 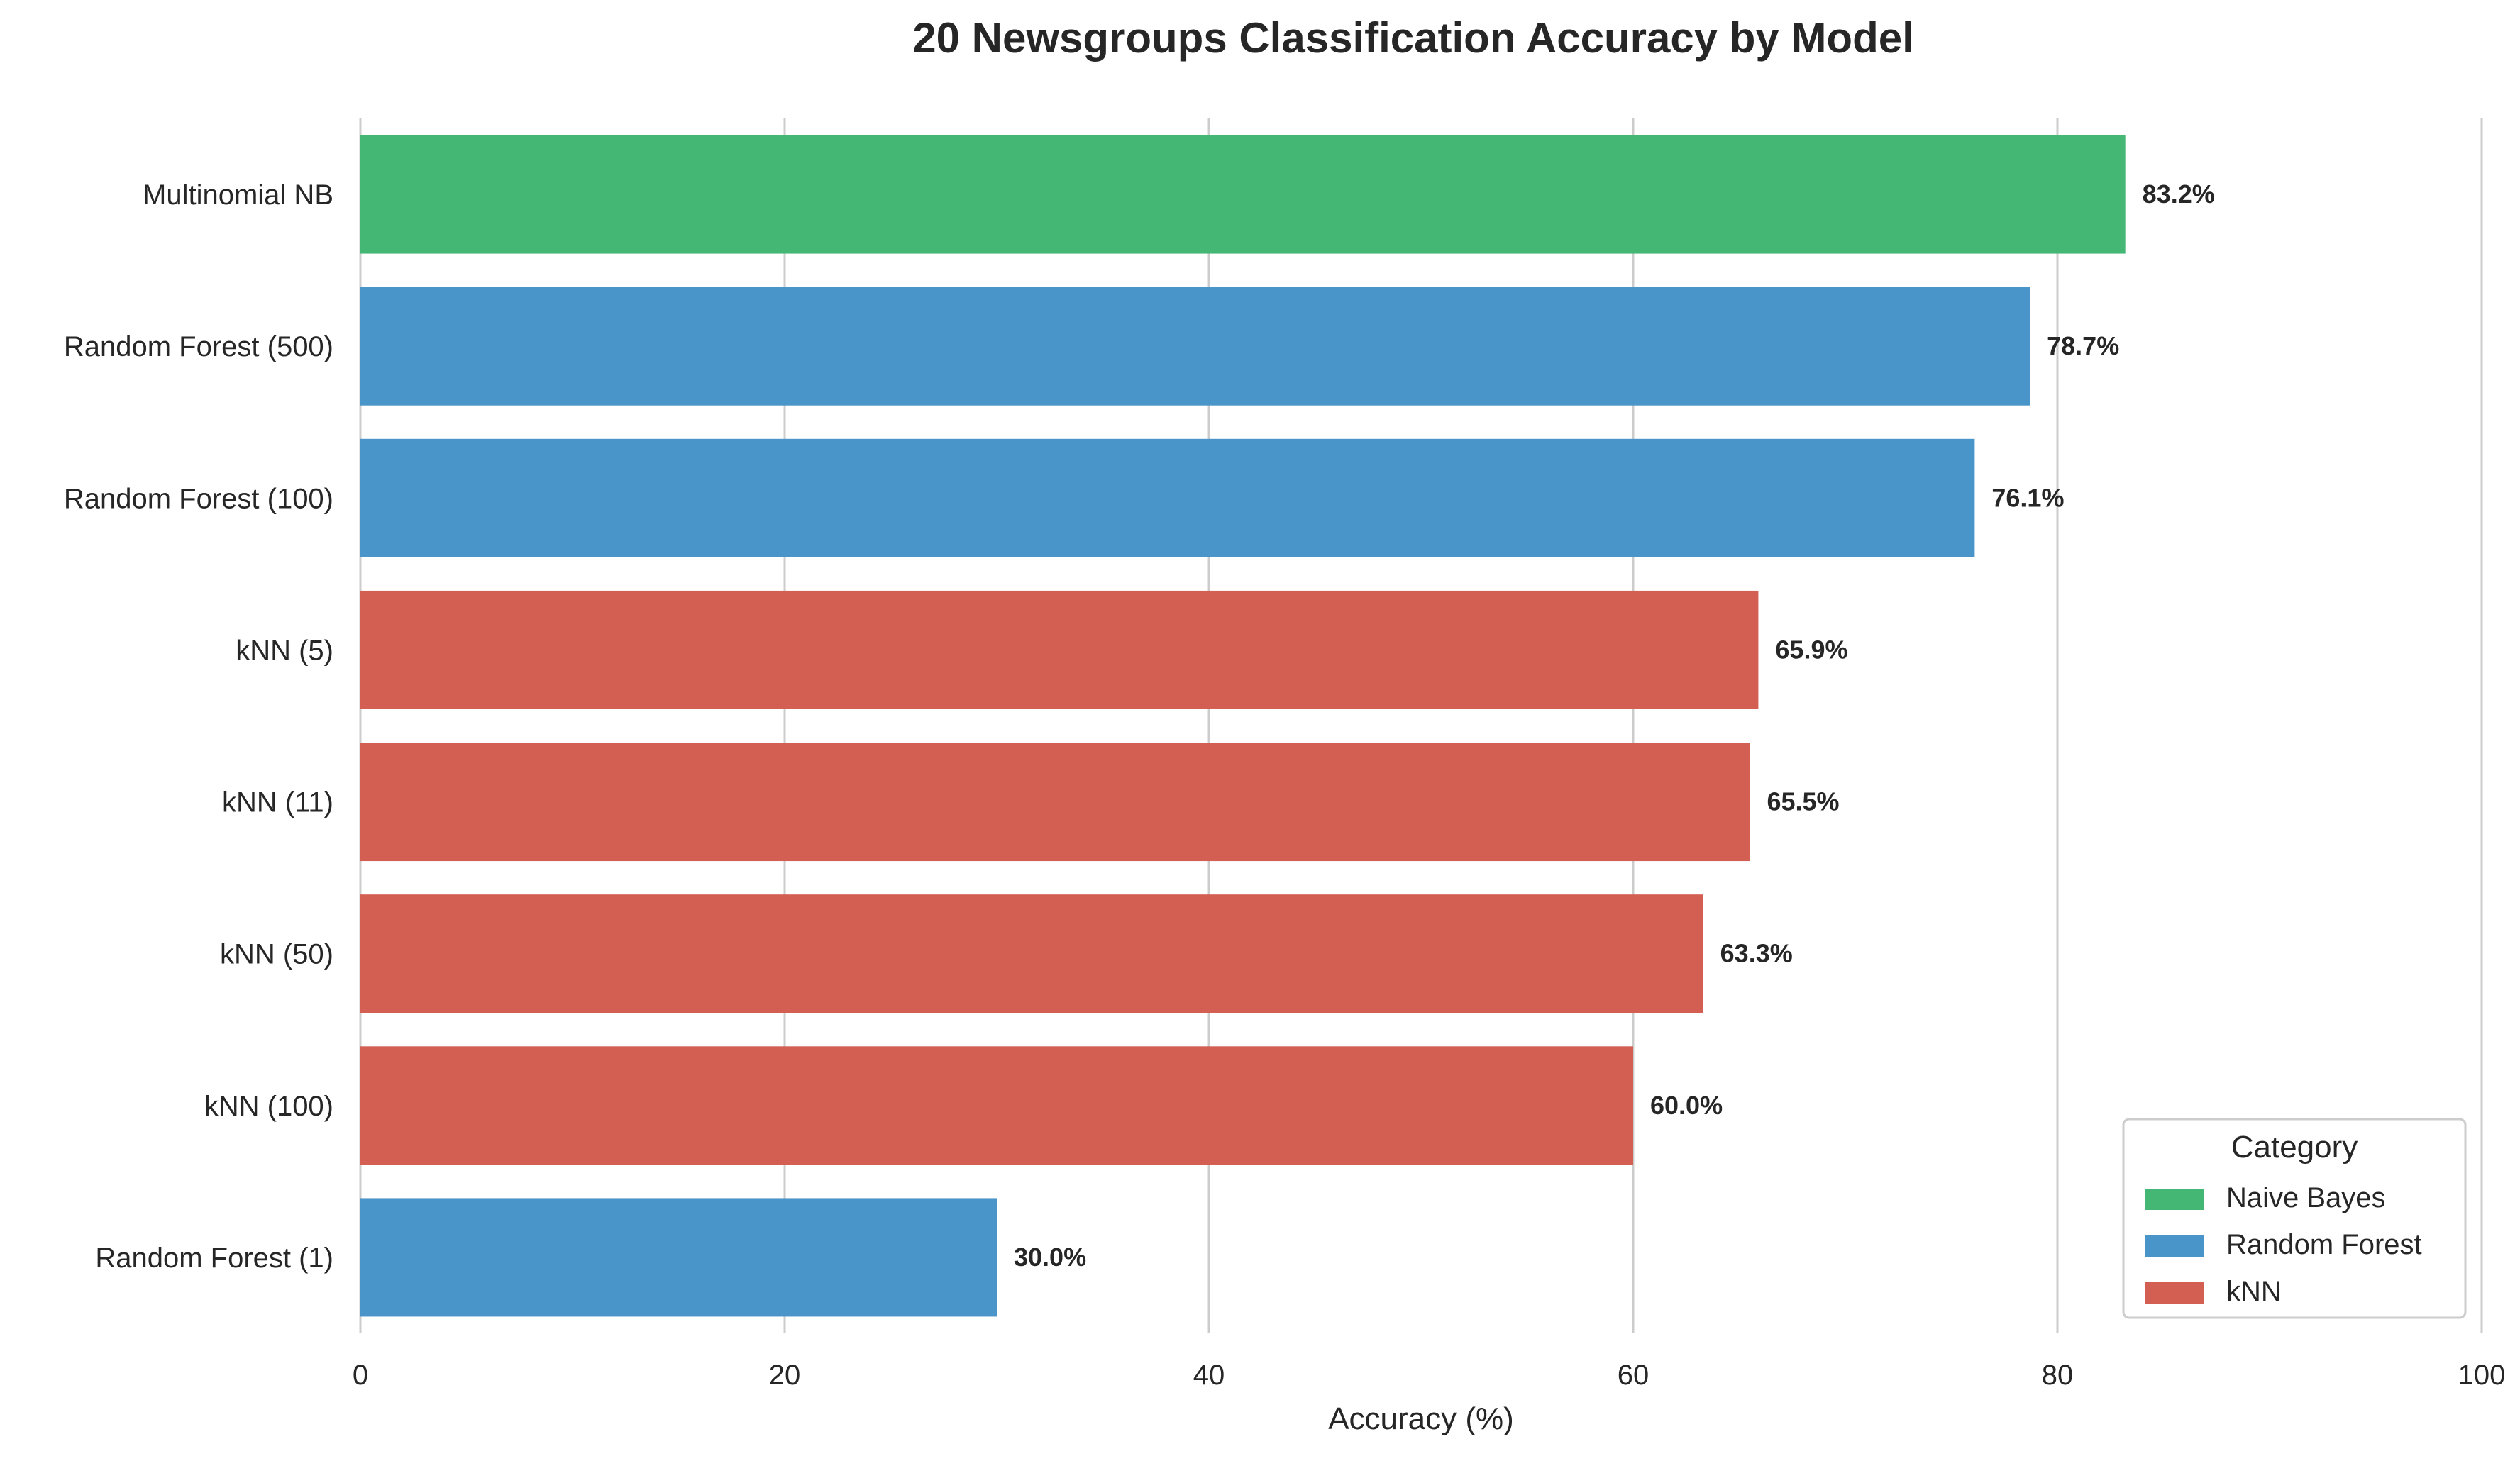 What do you see at coordinates (1429, 1376) in the screenshot?
I see `x-tick-labels: 0 20 40 60 80 100` at bounding box center [1429, 1376].